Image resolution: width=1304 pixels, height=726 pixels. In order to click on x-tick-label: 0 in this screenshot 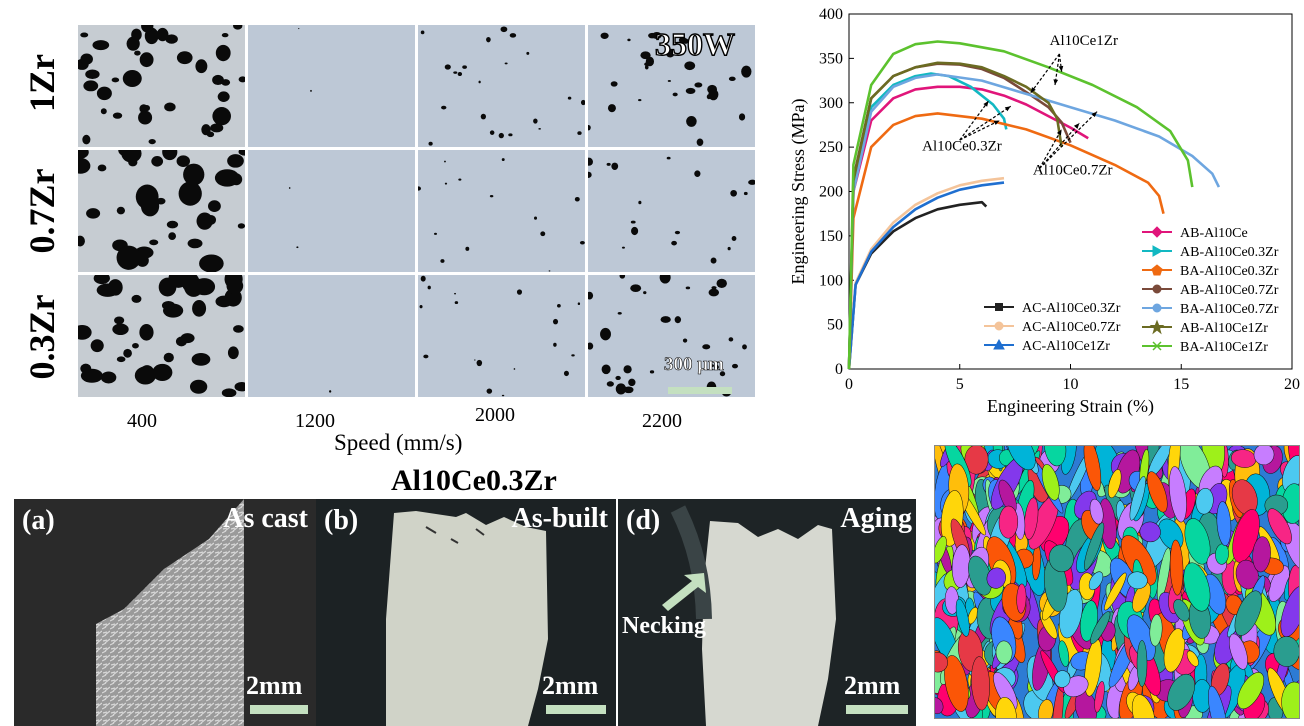, I will do `click(849, 384)`.